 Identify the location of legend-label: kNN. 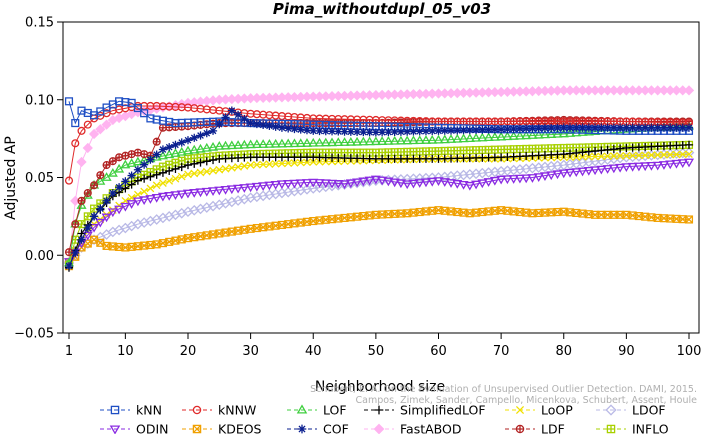
(149, 410).